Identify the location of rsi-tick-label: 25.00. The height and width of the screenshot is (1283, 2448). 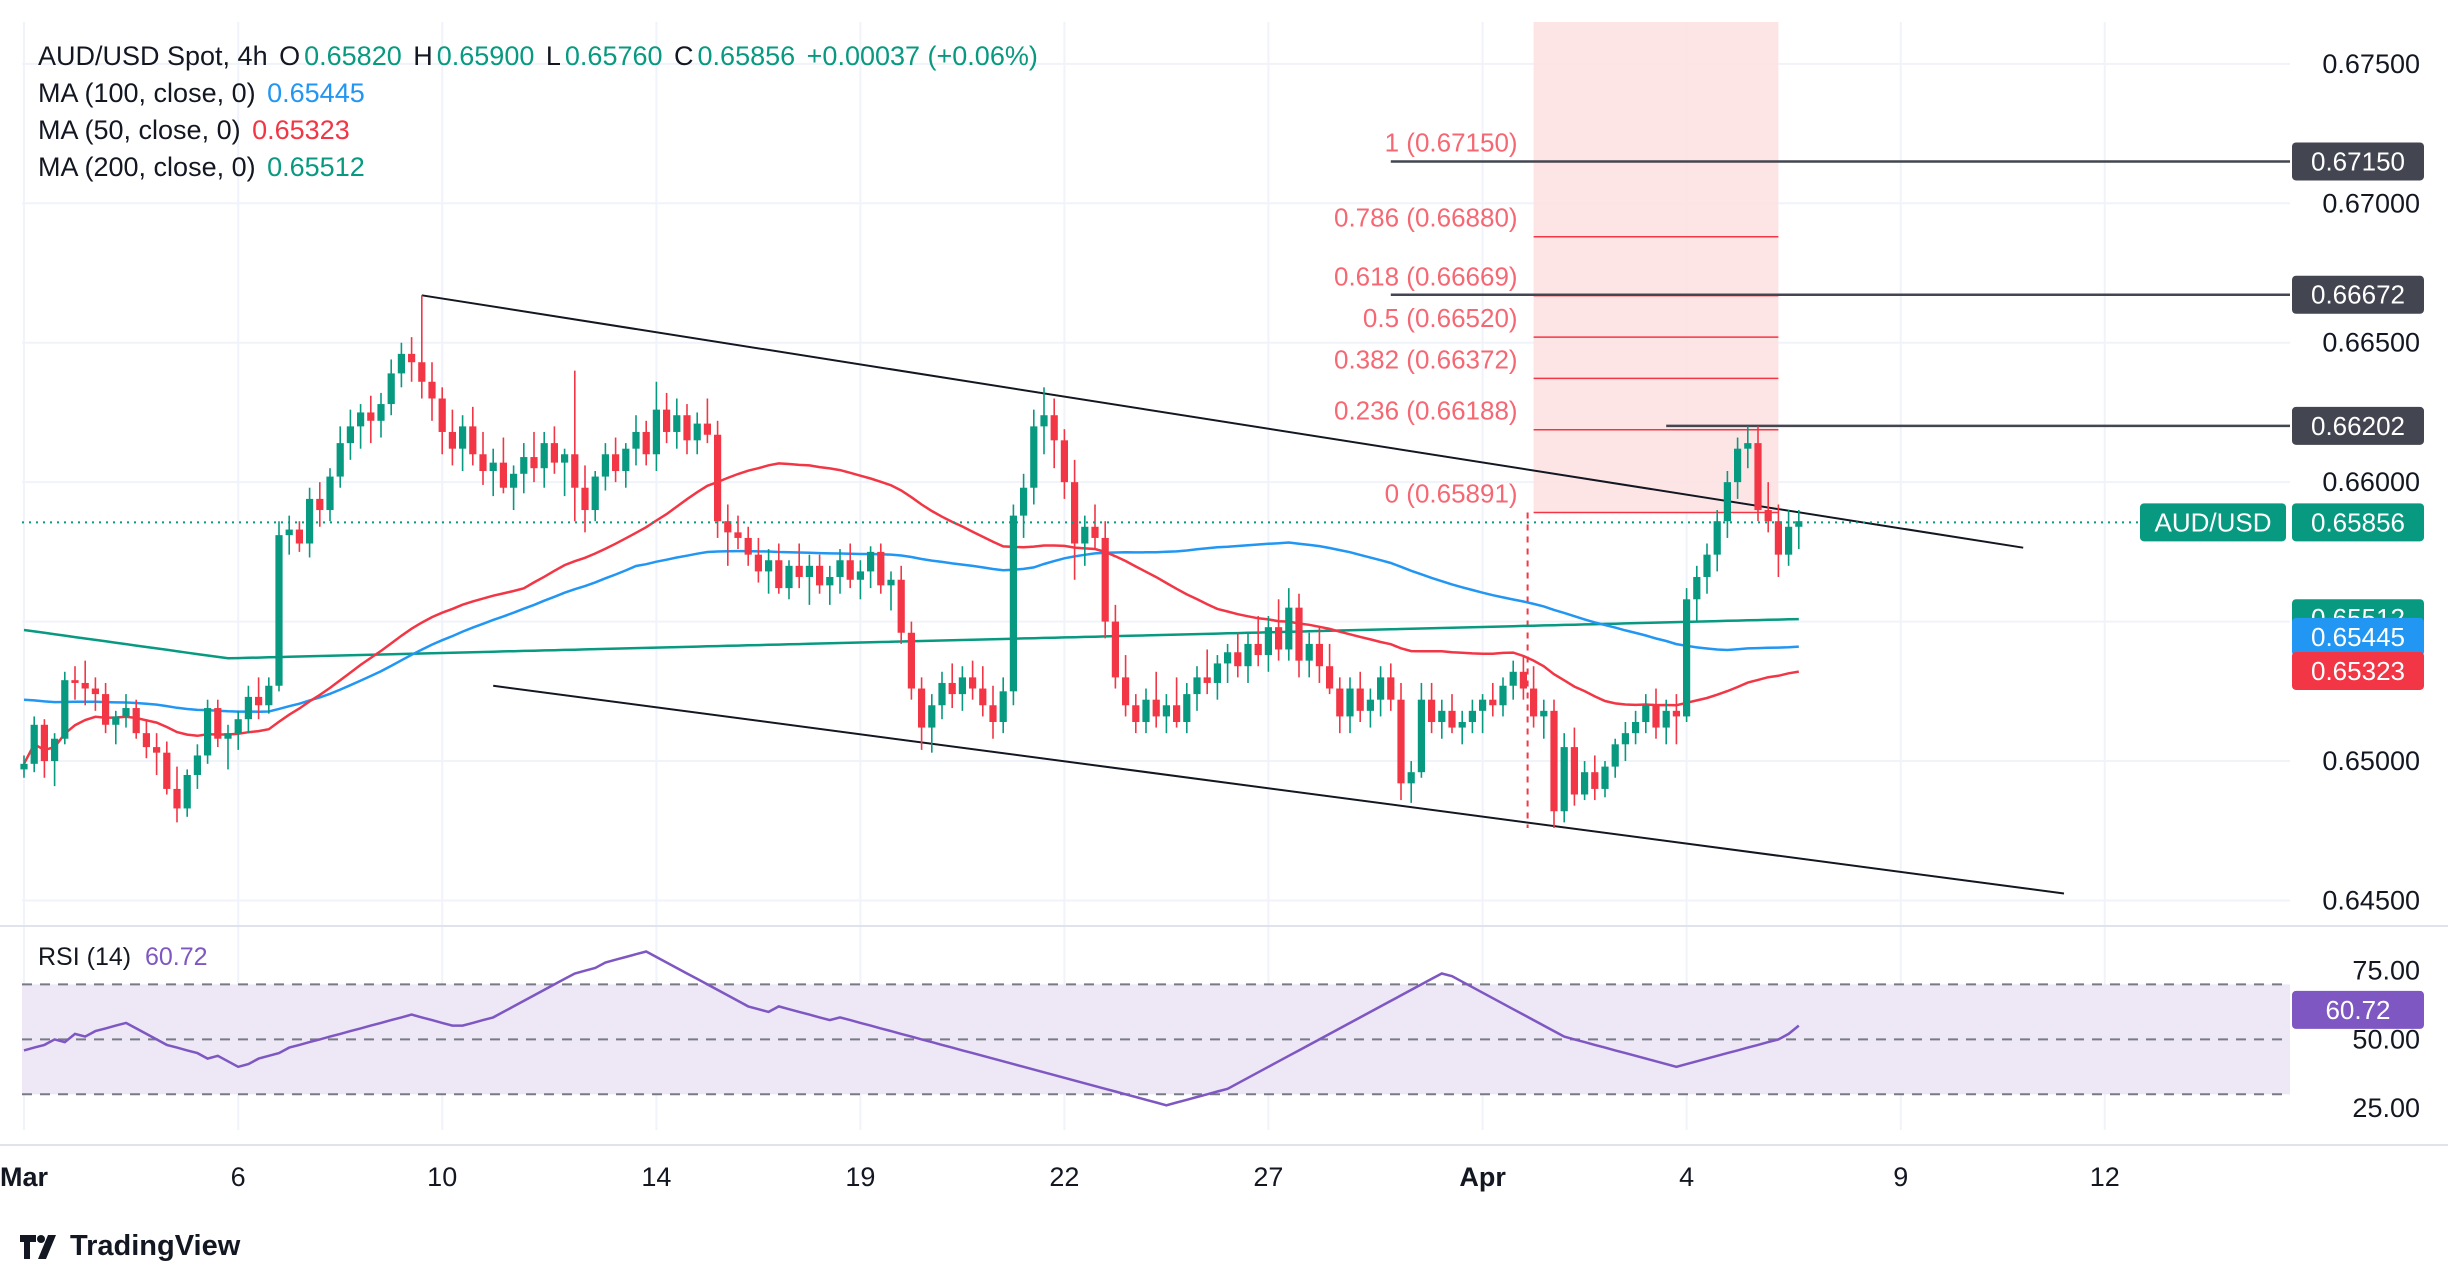
(2386, 1108).